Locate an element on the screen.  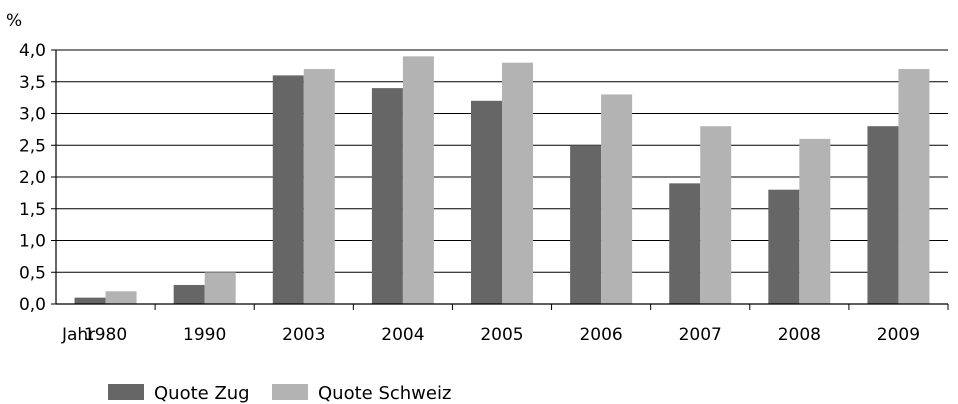
y-tick-label: 1,5 is located at coordinates (32, 210).